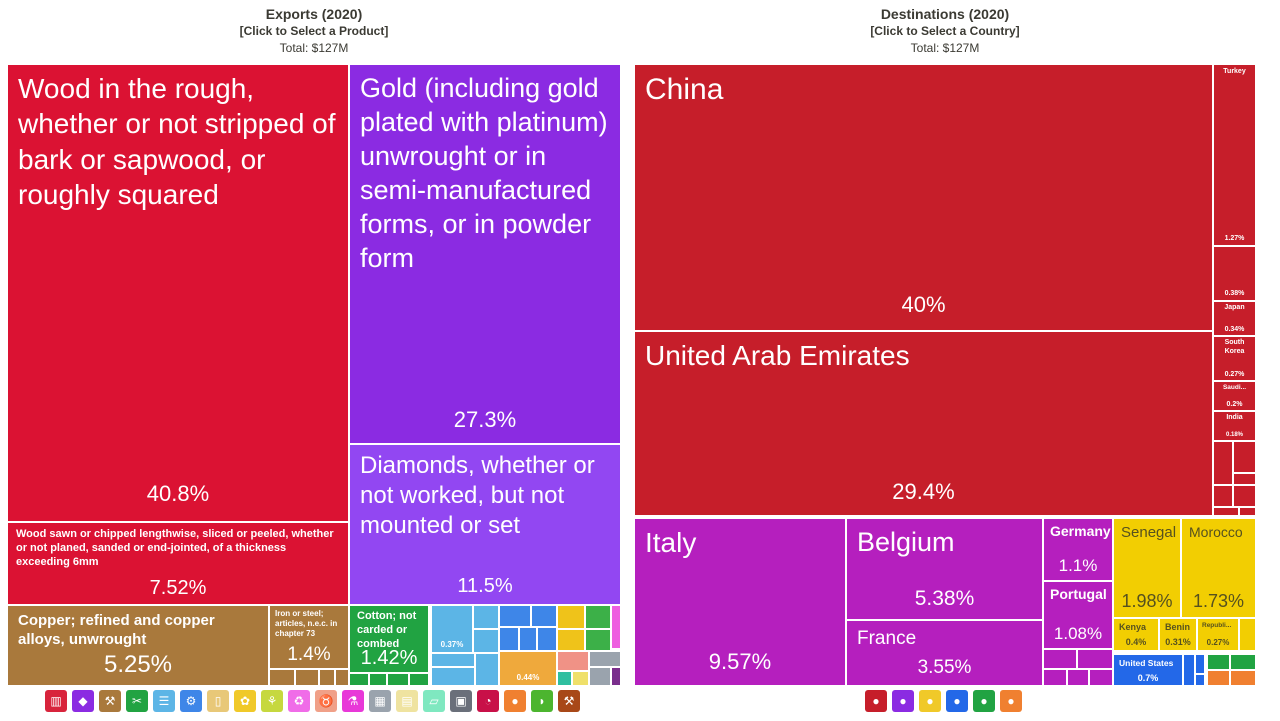 Image resolution: width=1280 pixels, height=721 pixels. I want to click on precious-stones-icon: ◆, so click(83, 701).